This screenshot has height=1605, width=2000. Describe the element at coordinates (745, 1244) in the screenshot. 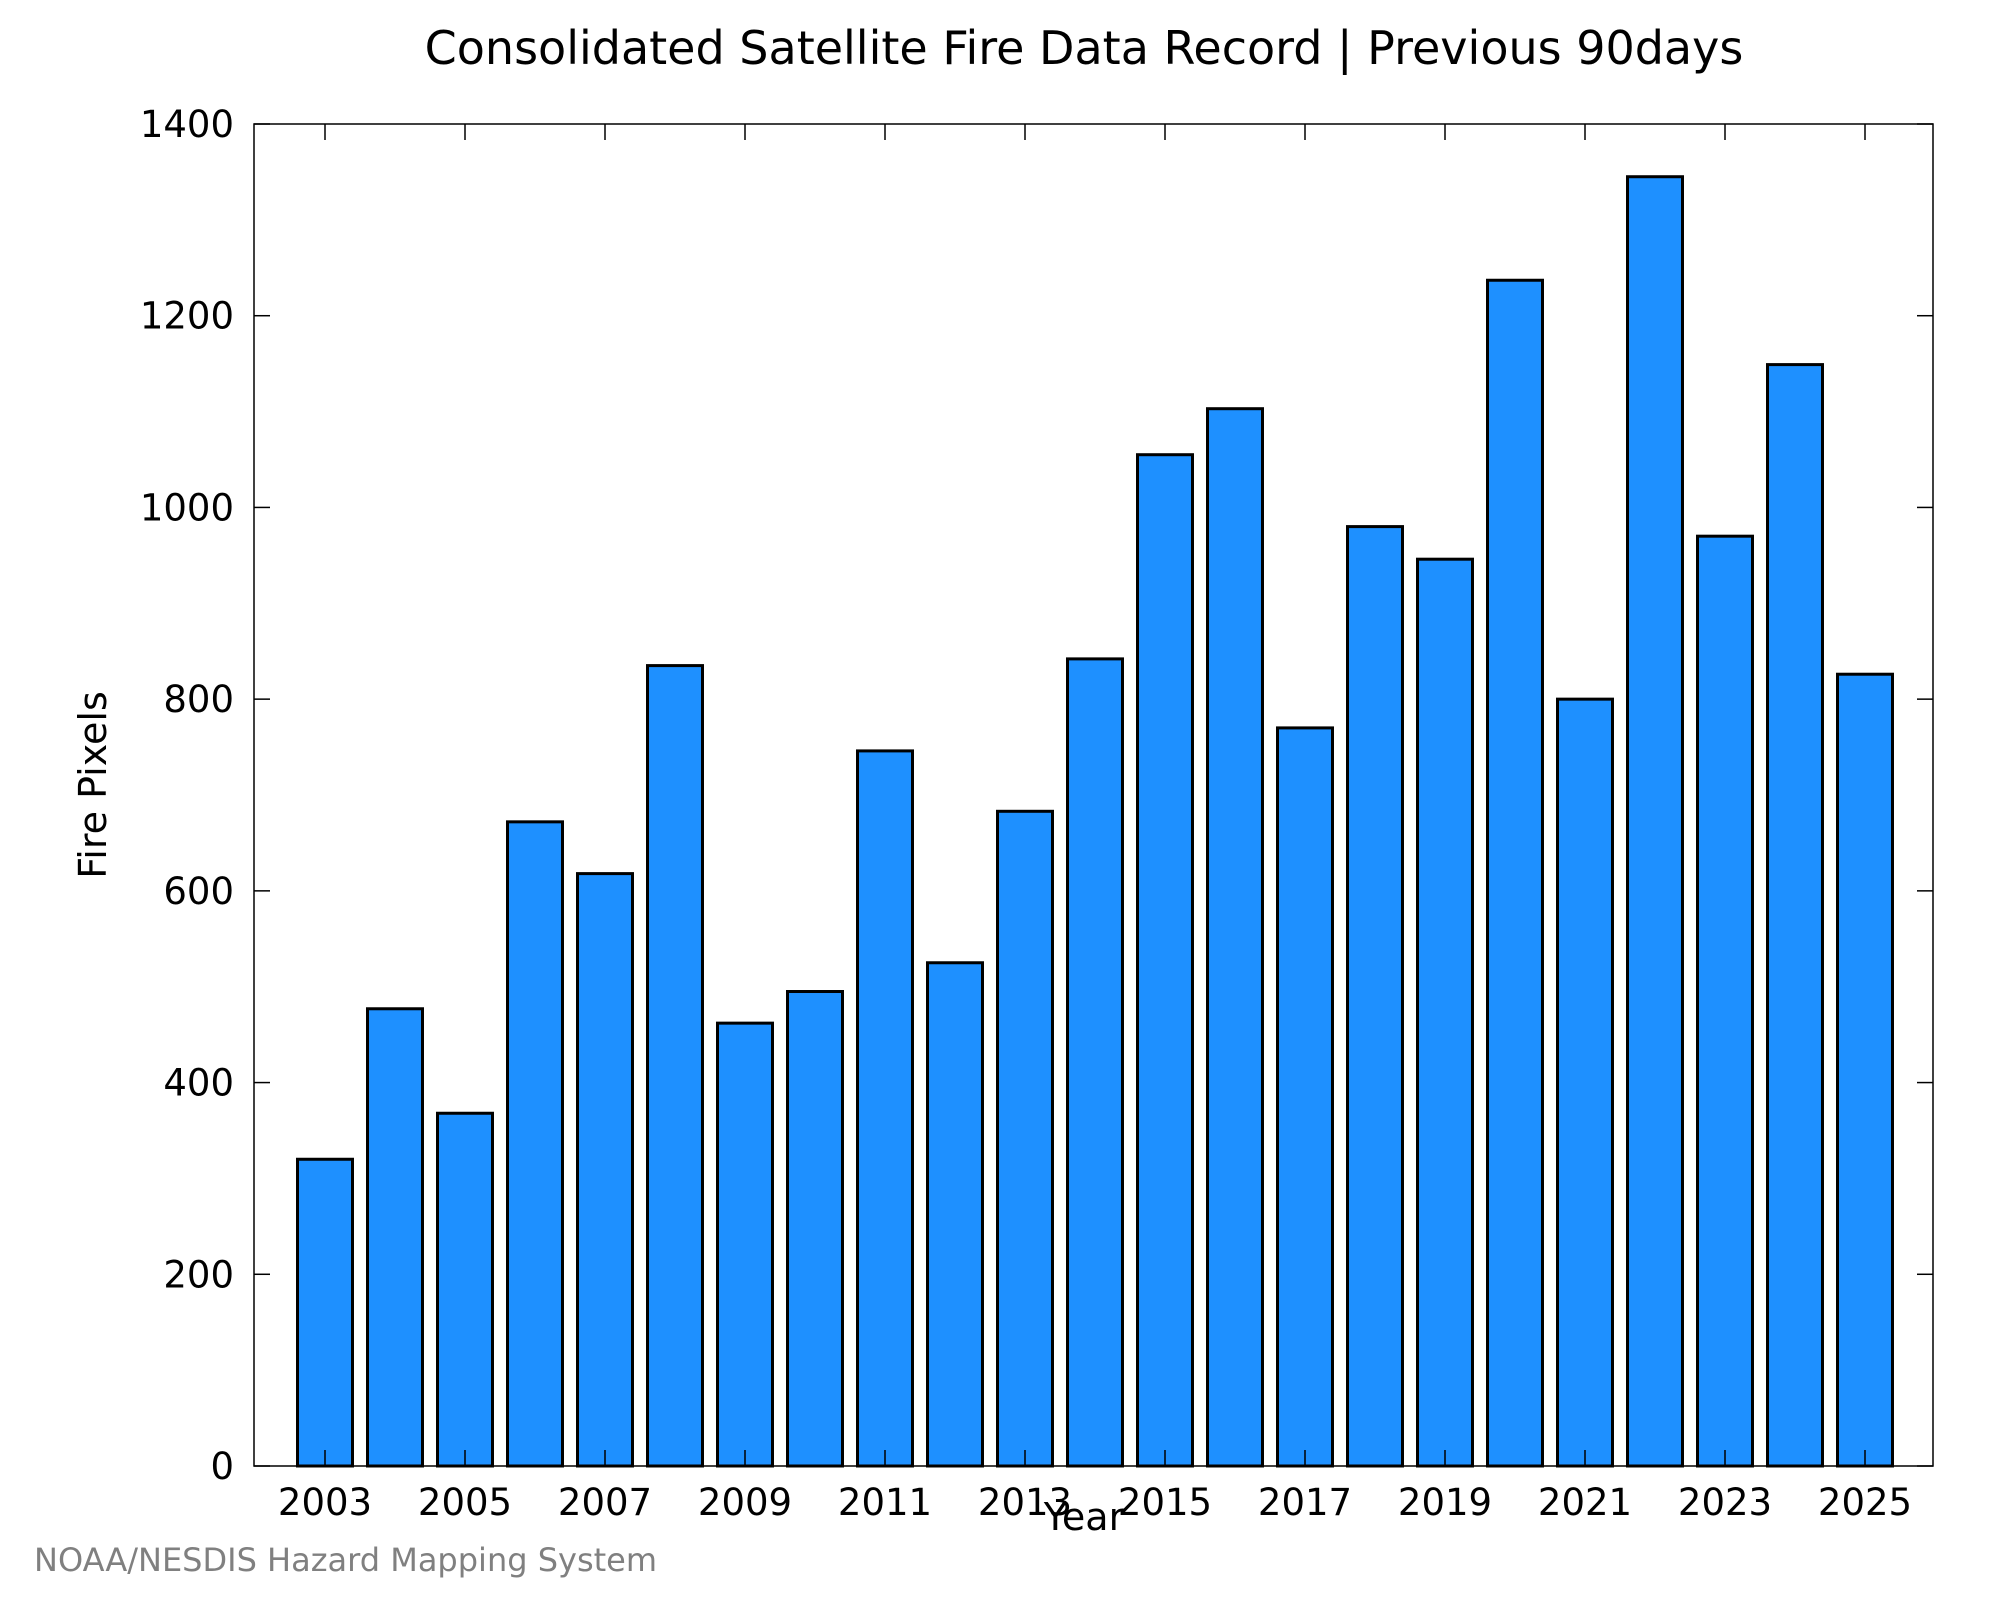

I see `bar-2009` at that location.